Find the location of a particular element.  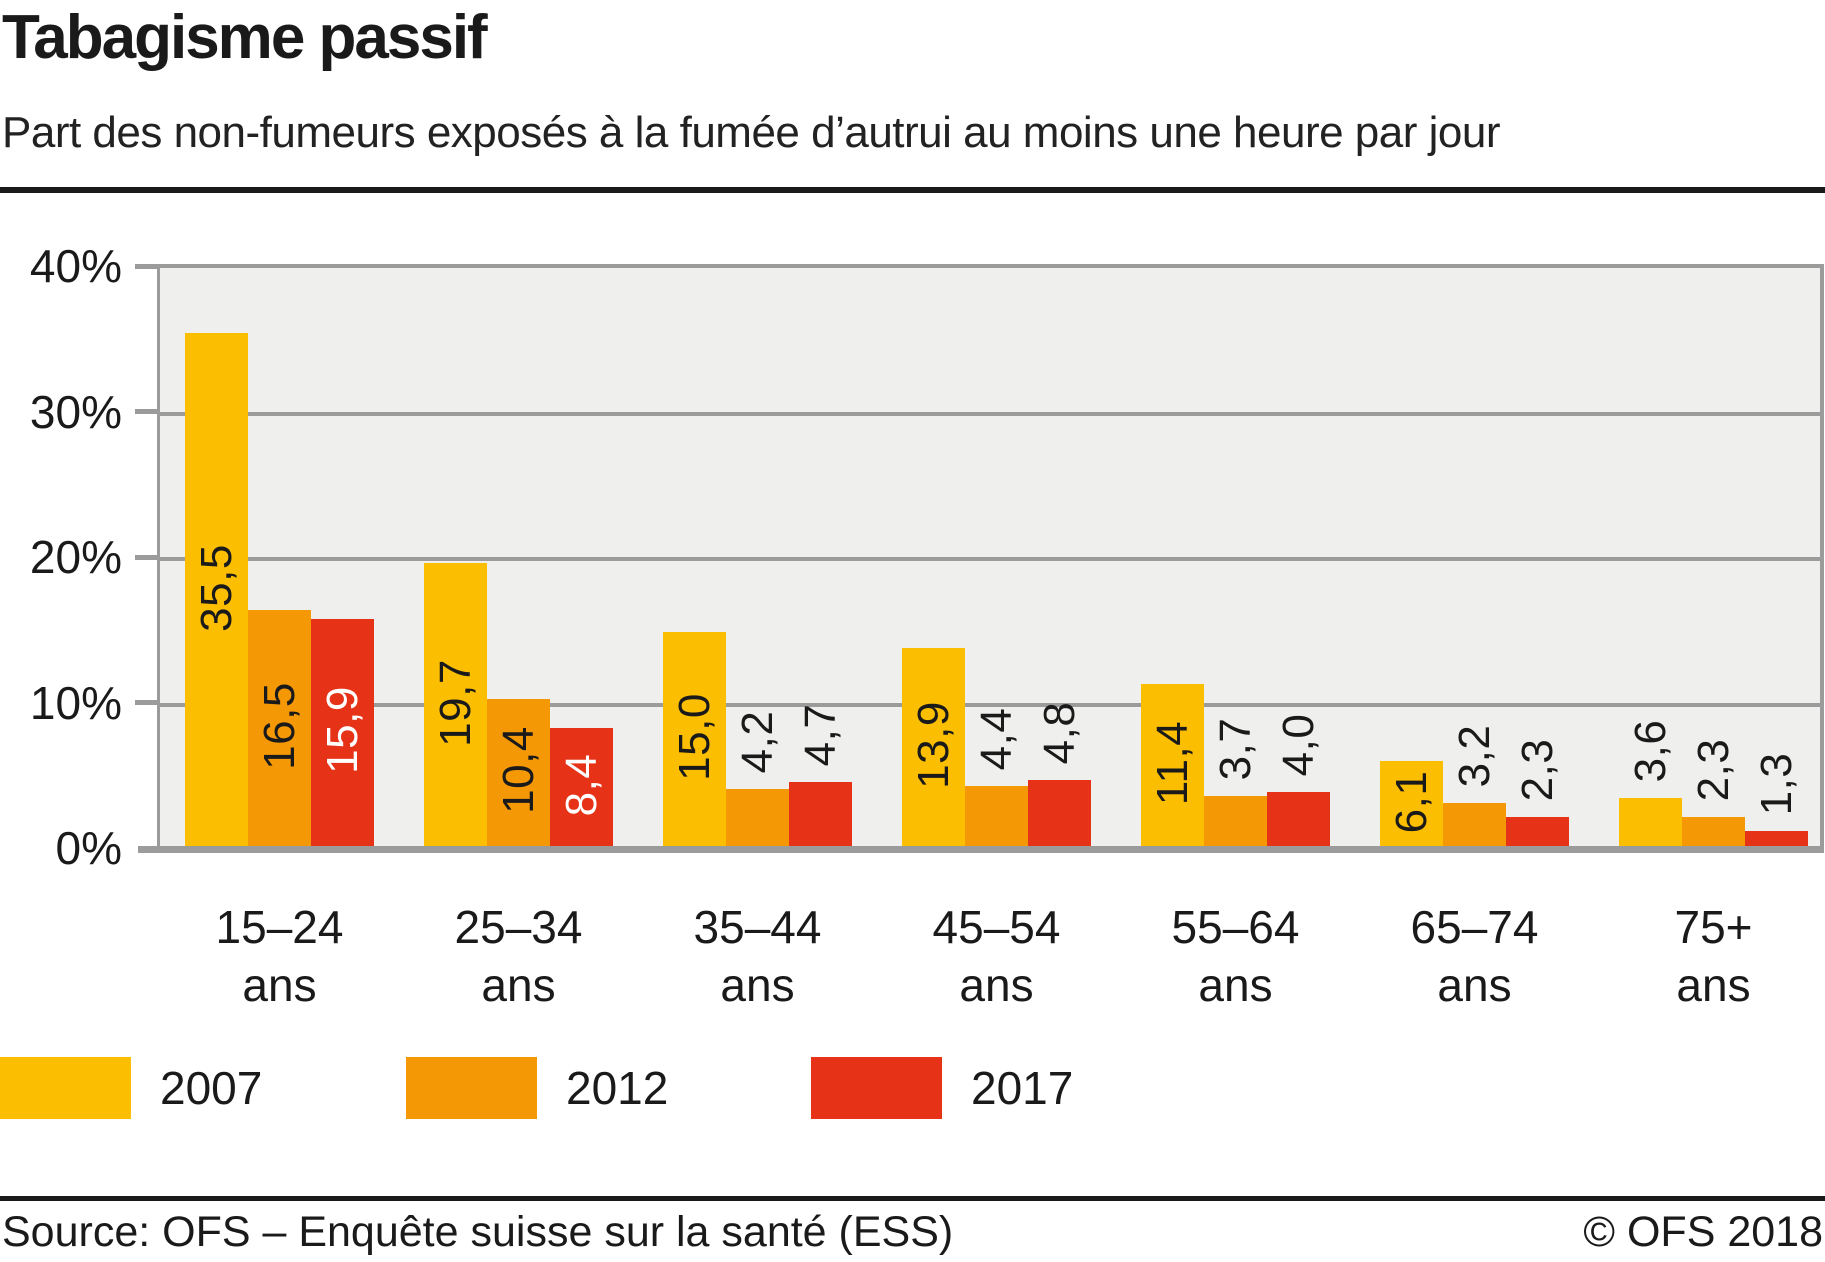

bar-2007-group6 is located at coordinates (1650, 823).